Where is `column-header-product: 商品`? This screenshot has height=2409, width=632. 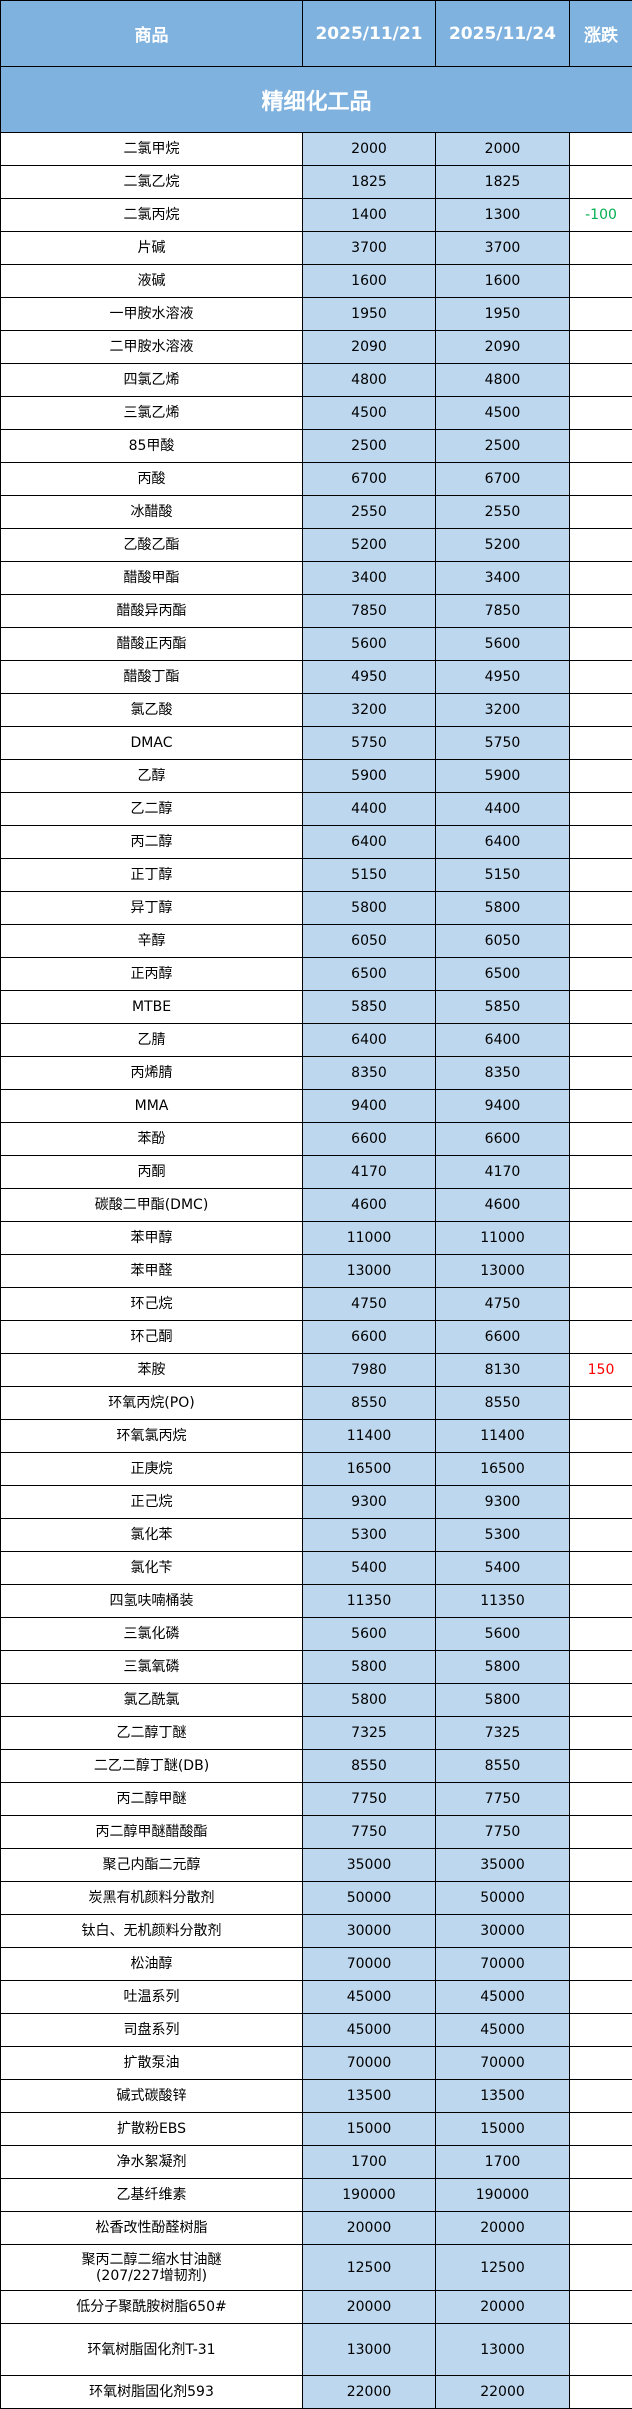 column-header-product: 商品 is located at coordinates (152, 34).